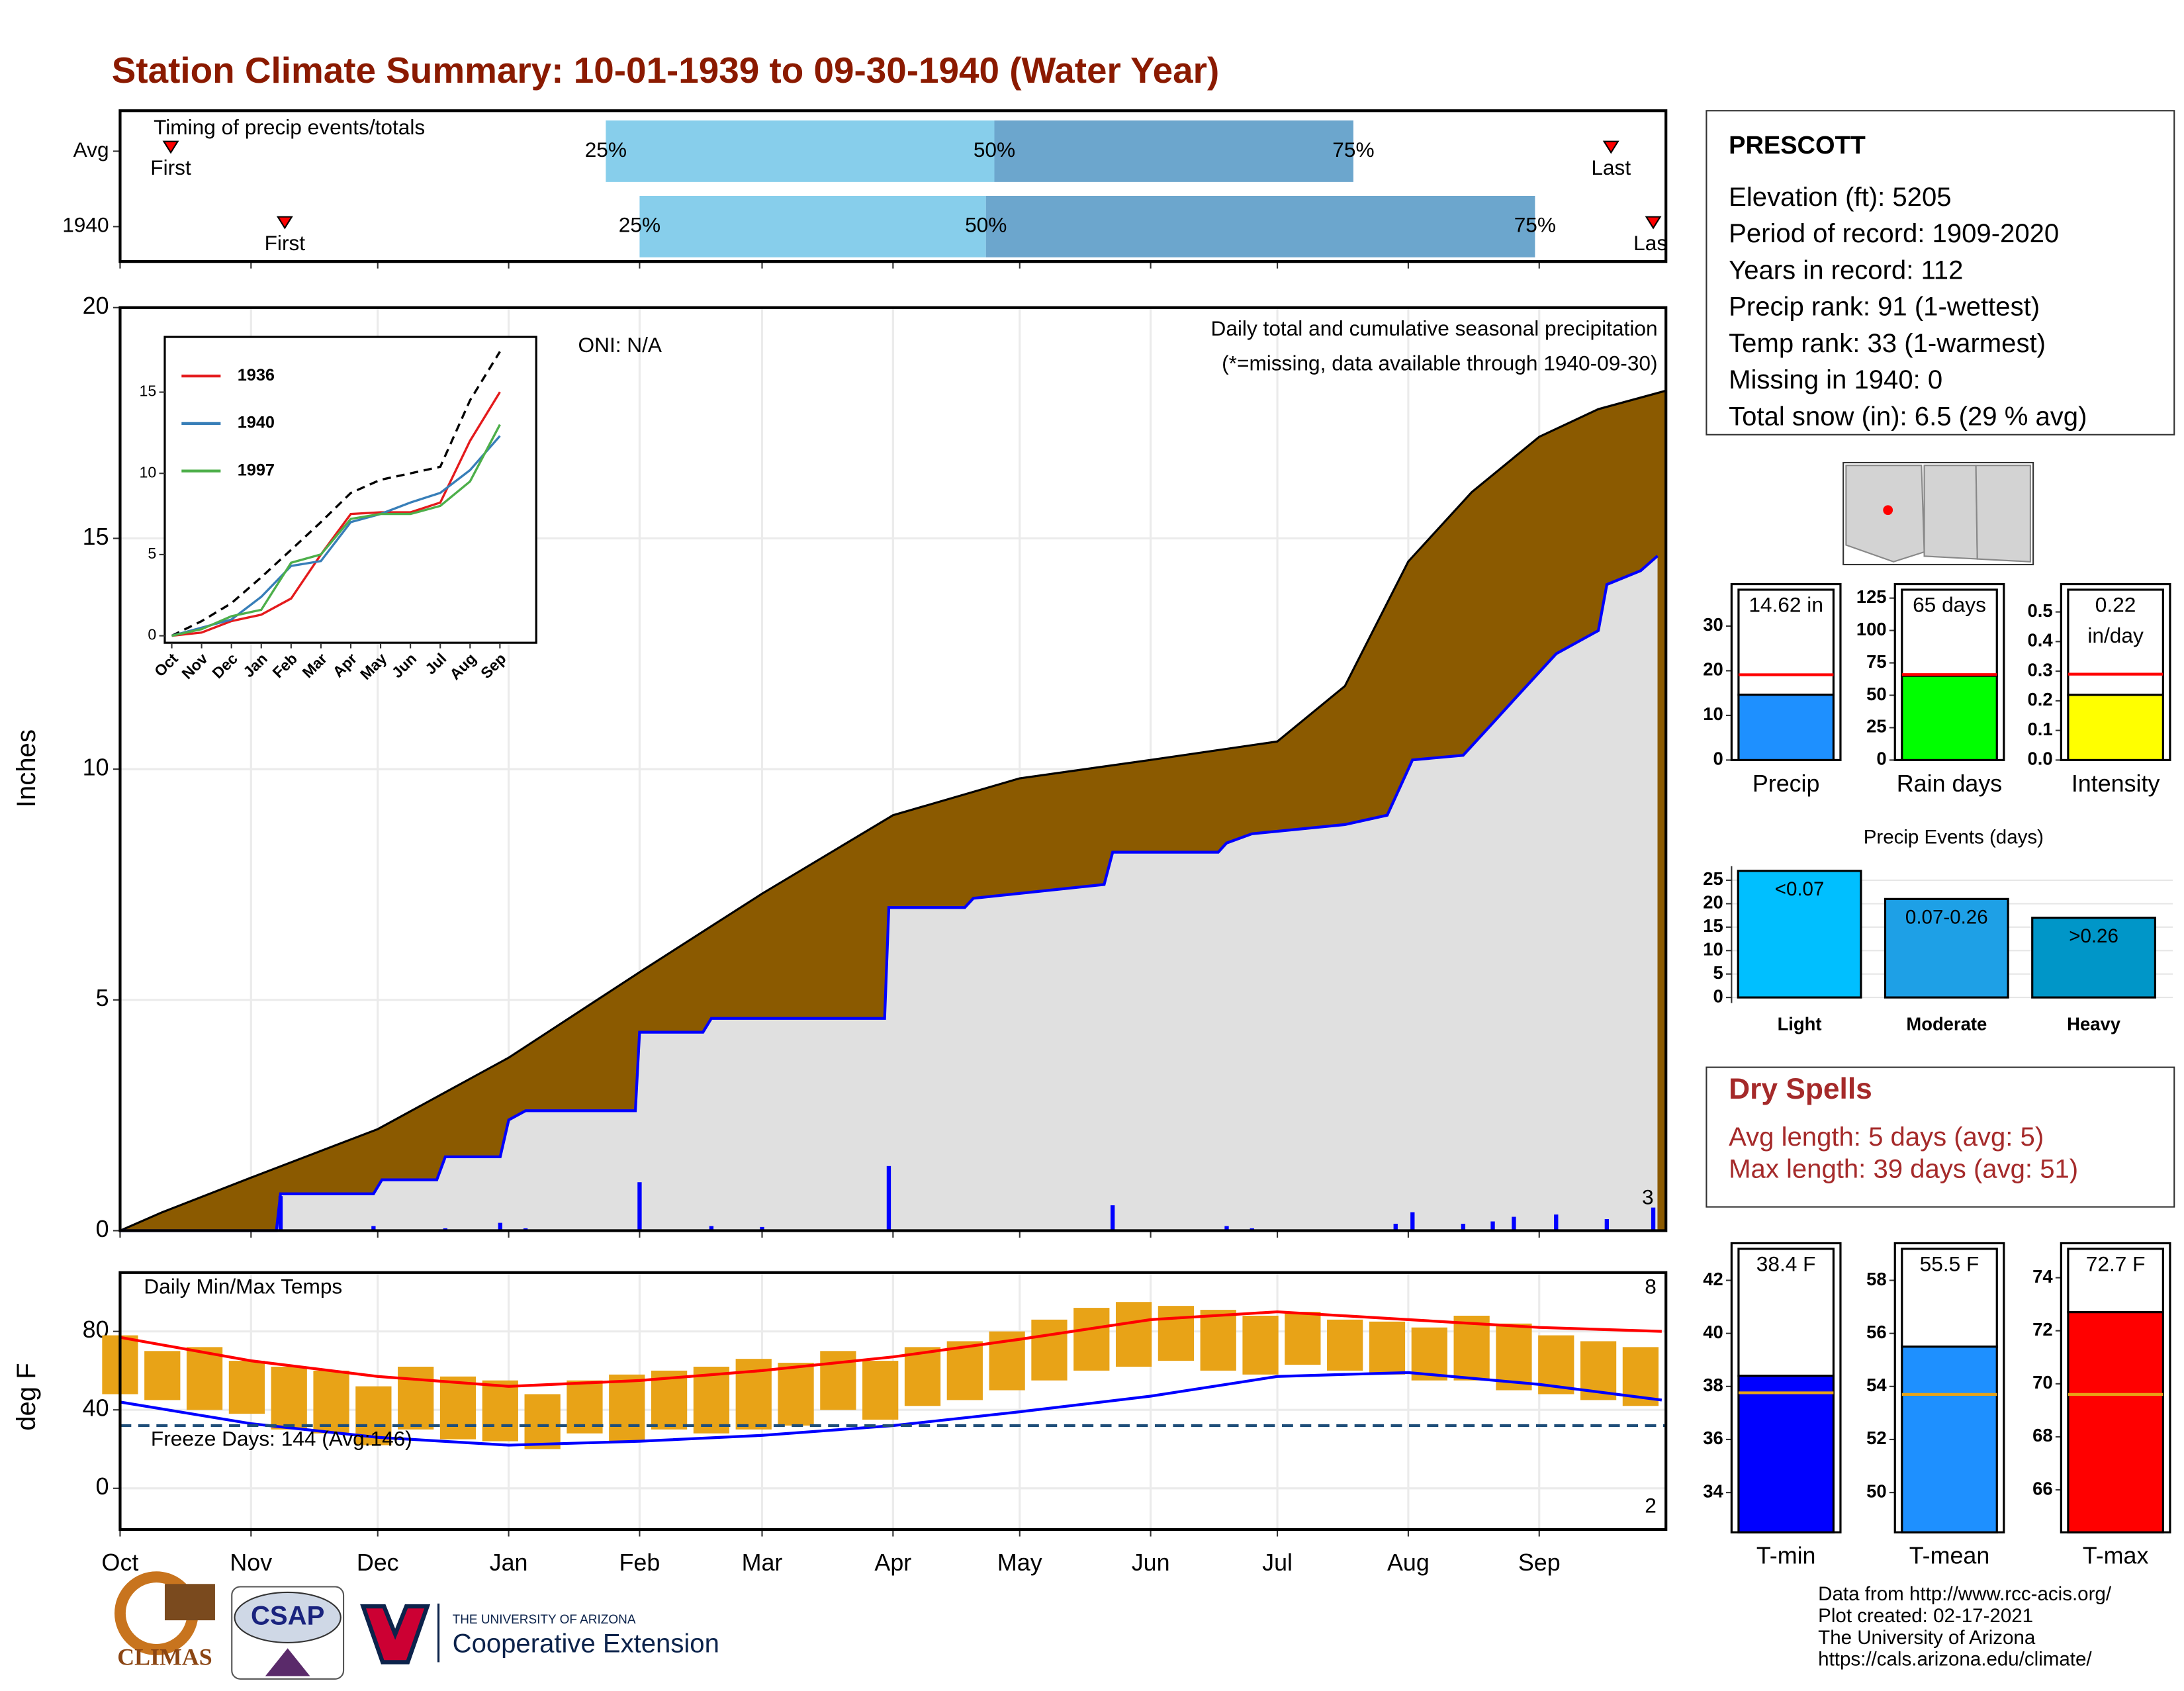  What do you see at coordinates (620, 345) in the screenshot?
I see `annotation: ONI: N/A` at bounding box center [620, 345].